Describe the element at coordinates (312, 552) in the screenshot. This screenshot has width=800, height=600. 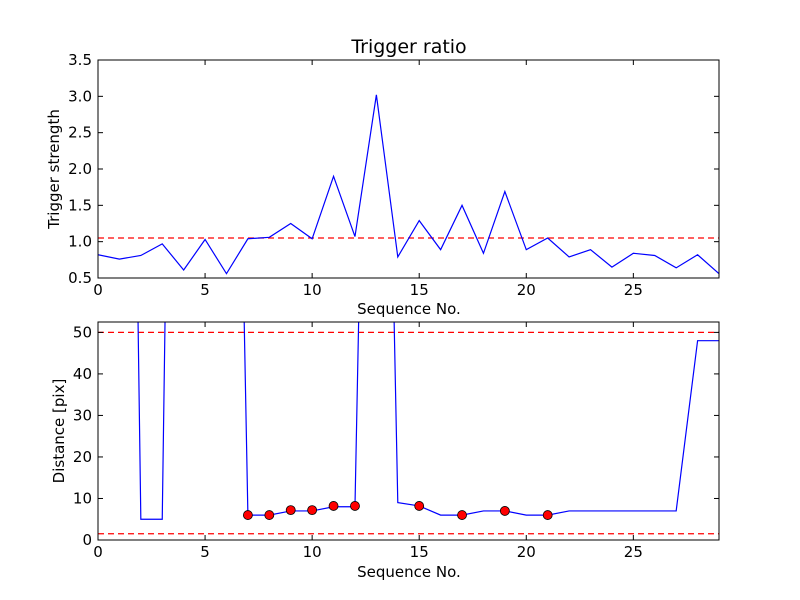
I see `bottom-x-tick-label: 10` at that location.